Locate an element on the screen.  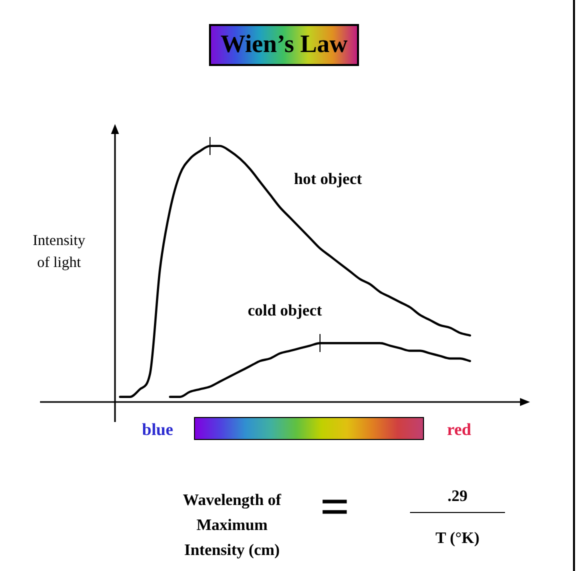
series-label: cold object is located at coordinates (285, 311).